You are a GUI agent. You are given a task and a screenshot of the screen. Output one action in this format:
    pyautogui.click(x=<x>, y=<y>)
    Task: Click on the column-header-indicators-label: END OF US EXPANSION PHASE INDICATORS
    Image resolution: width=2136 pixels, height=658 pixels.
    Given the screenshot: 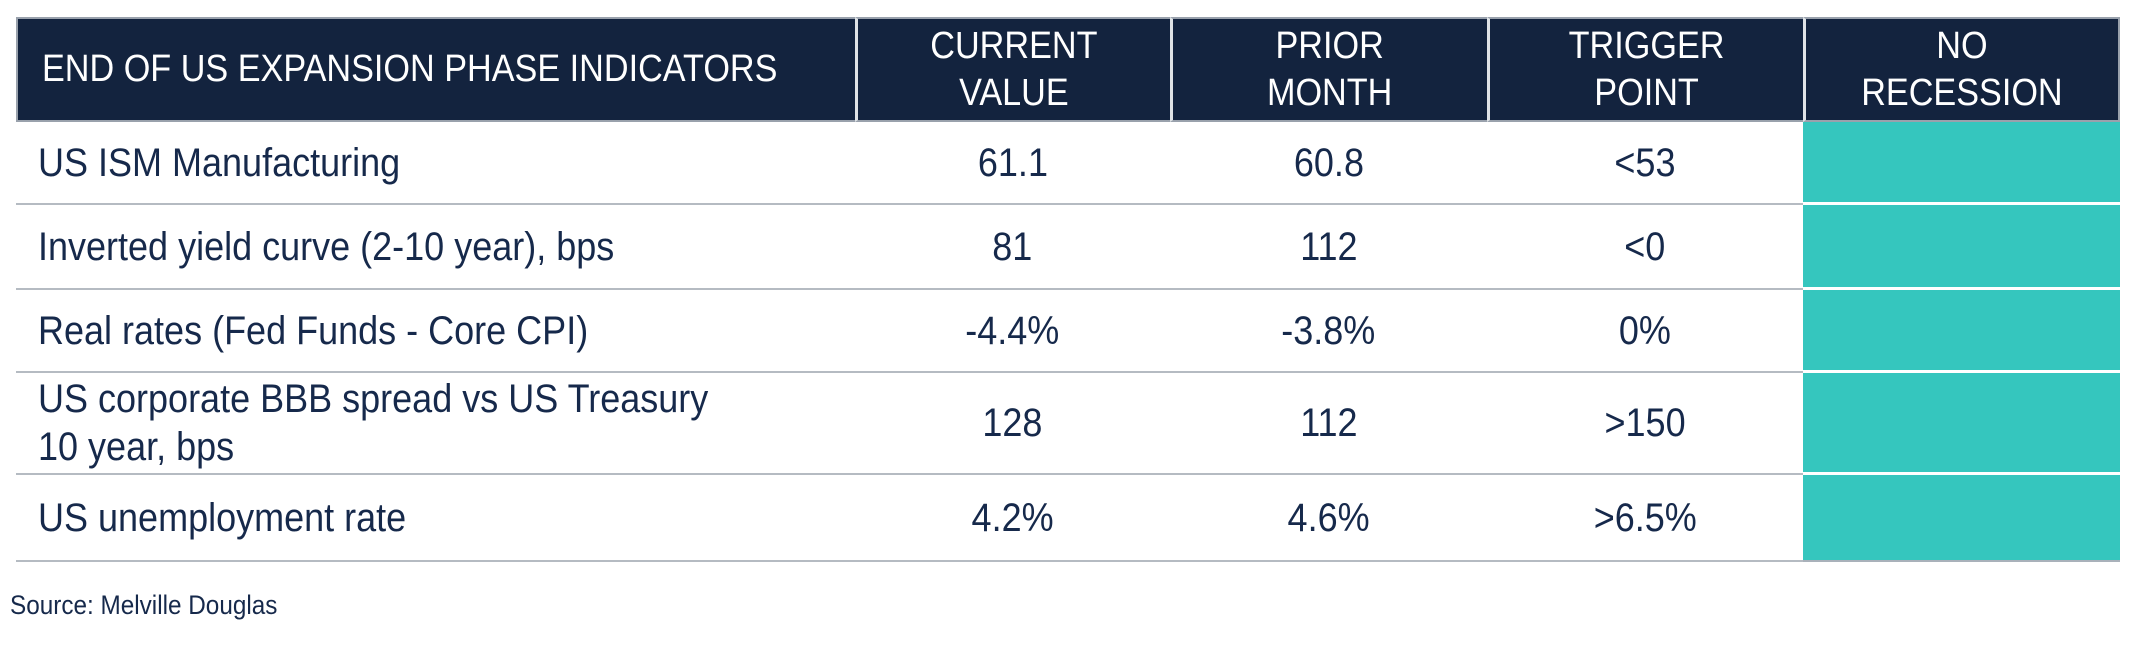 What is the action you would take?
    pyautogui.click(x=410, y=69)
    